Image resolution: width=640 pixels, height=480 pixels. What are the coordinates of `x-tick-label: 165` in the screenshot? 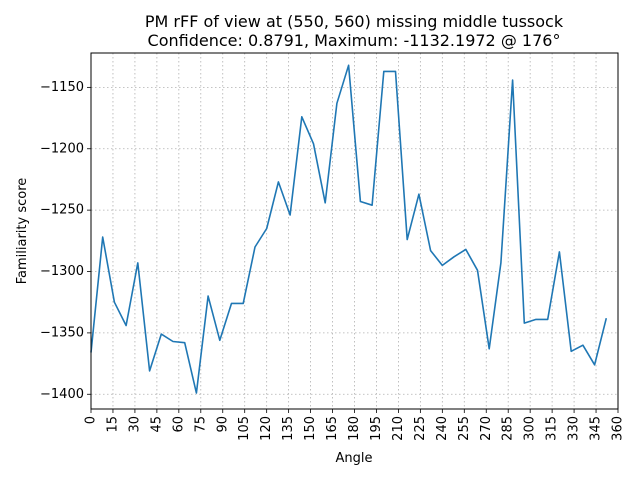 It's located at (332, 428).